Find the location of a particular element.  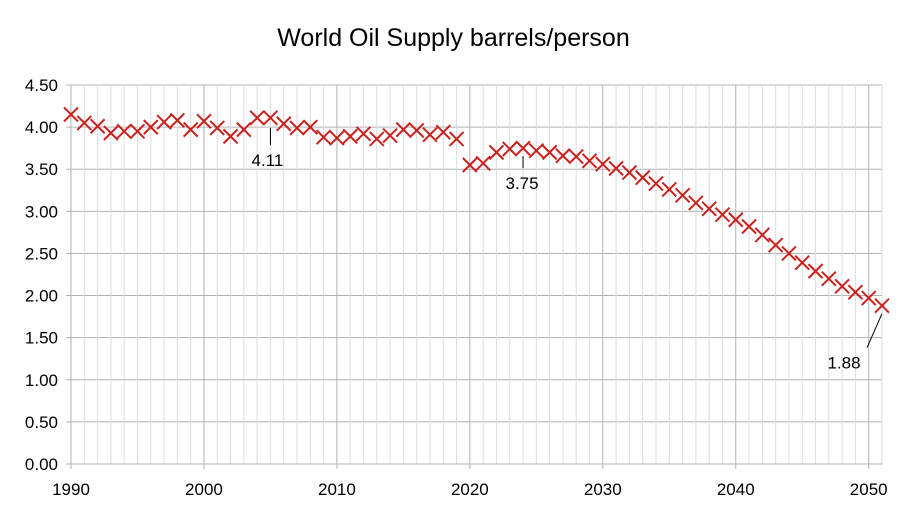

x-tick-label: 2040 is located at coordinates (736, 489).